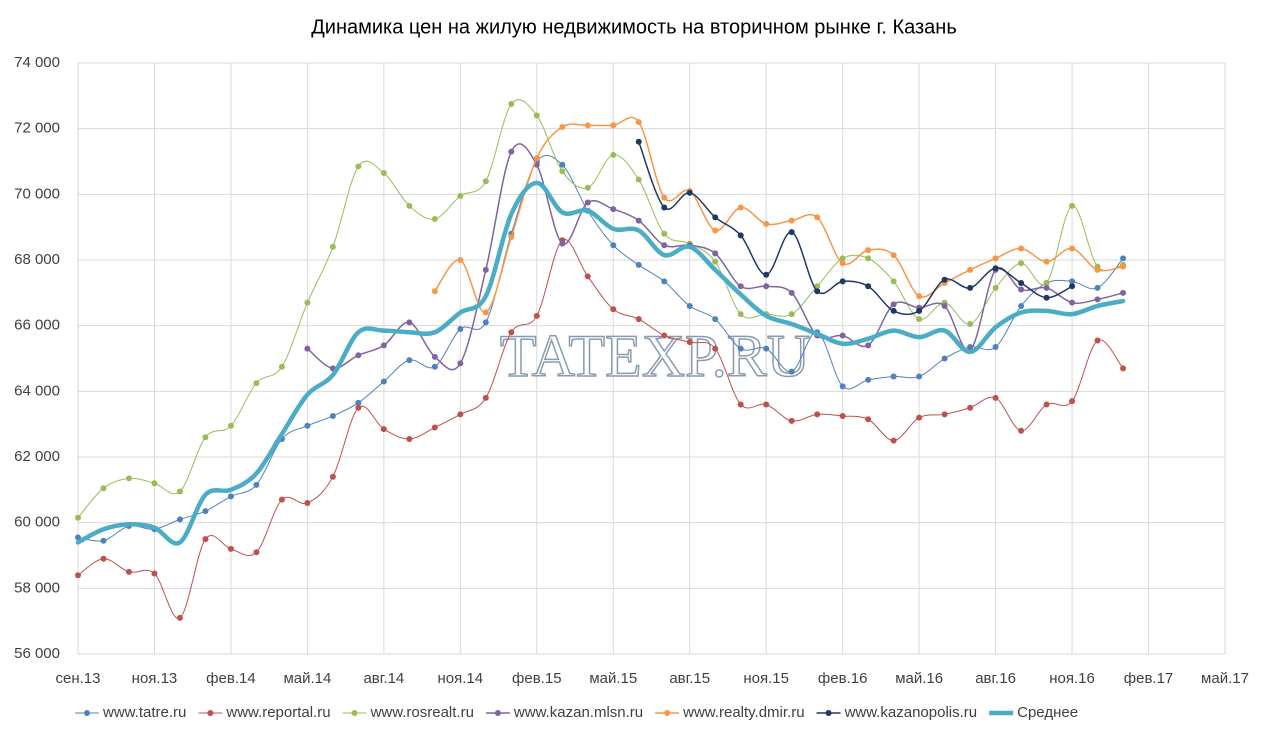  I want to click on y-tick-label: 58 000, so click(37, 587).